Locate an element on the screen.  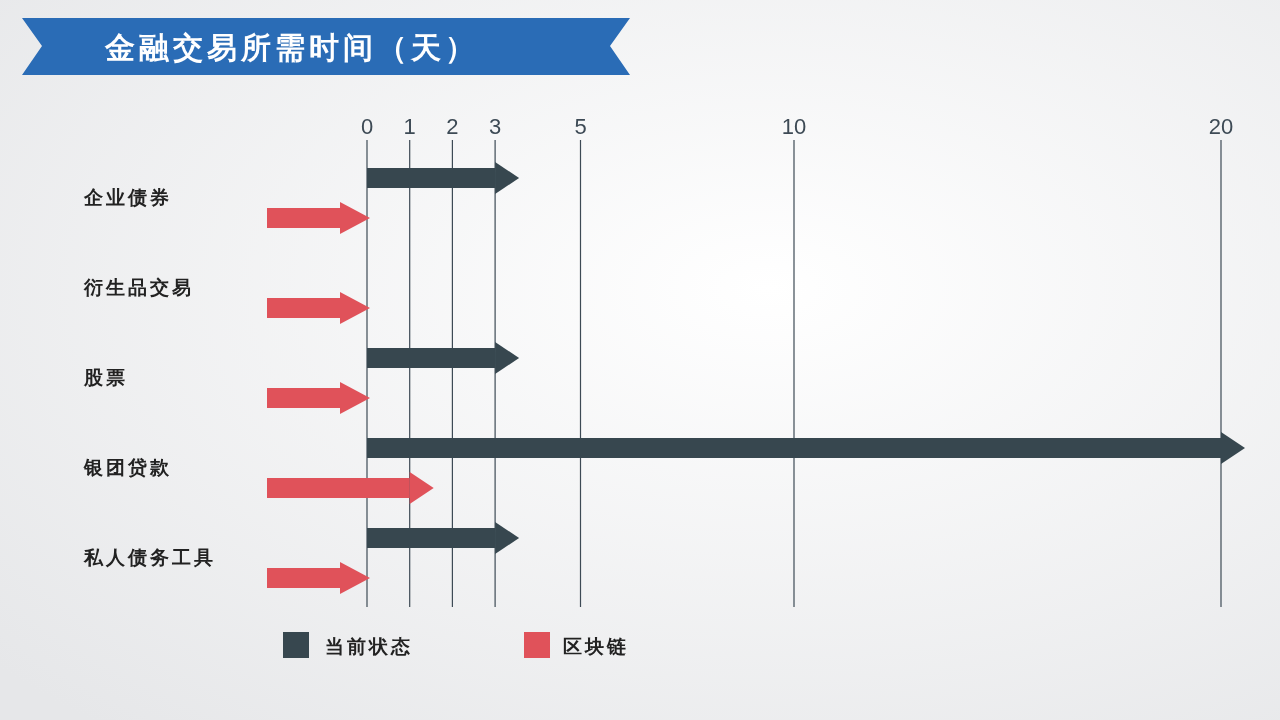
x-tick-label: 10 is located at coordinates (794, 126).